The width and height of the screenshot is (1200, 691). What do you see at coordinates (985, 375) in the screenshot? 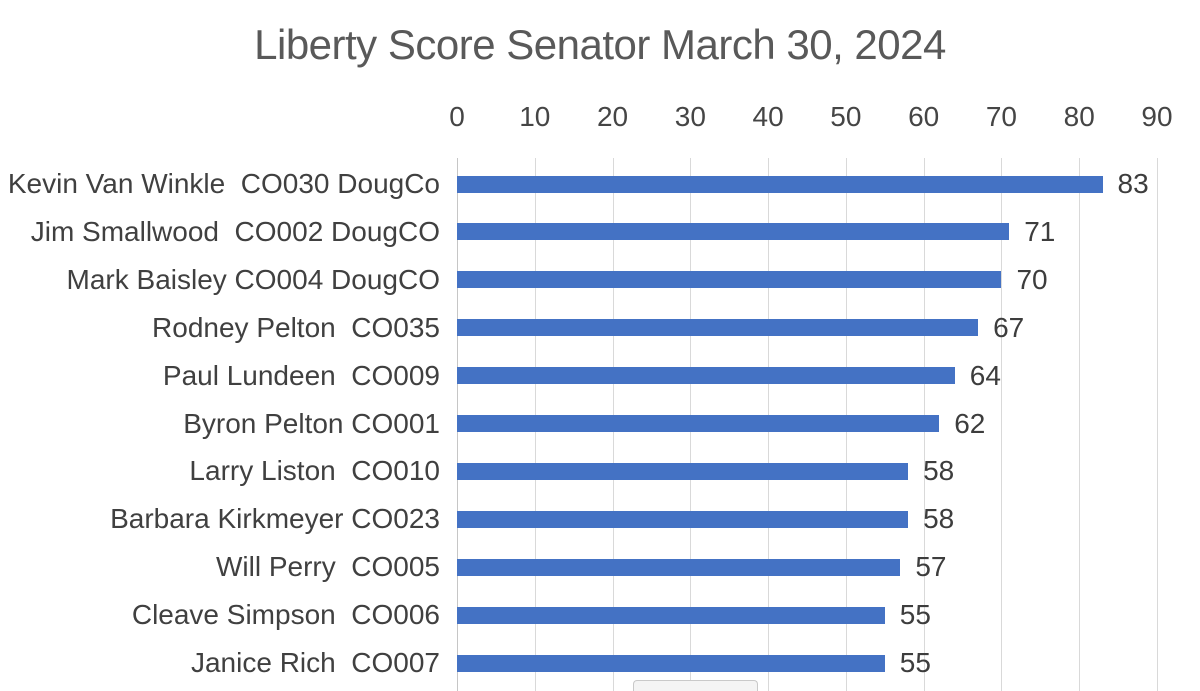
I see `value-label: 64` at bounding box center [985, 375].